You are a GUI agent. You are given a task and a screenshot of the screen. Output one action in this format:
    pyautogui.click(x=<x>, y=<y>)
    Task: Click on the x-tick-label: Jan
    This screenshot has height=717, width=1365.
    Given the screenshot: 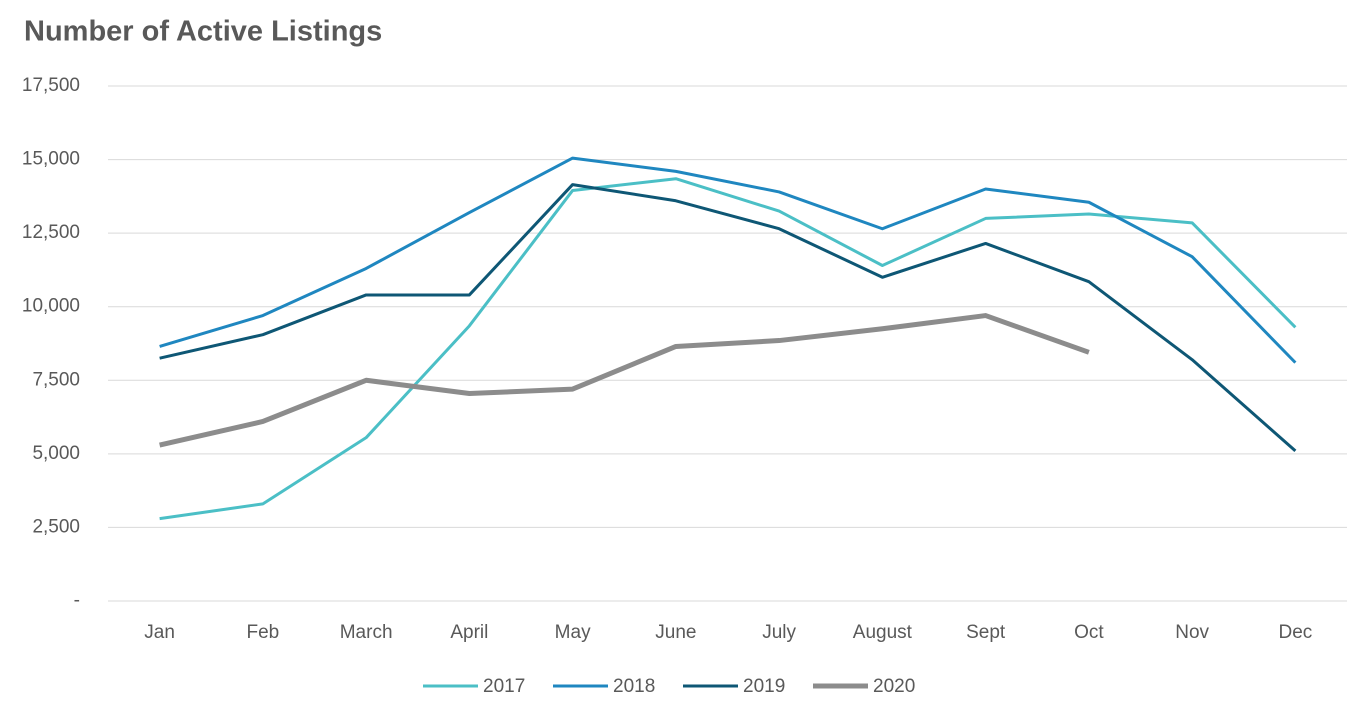 What is the action you would take?
    pyautogui.click(x=159, y=632)
    